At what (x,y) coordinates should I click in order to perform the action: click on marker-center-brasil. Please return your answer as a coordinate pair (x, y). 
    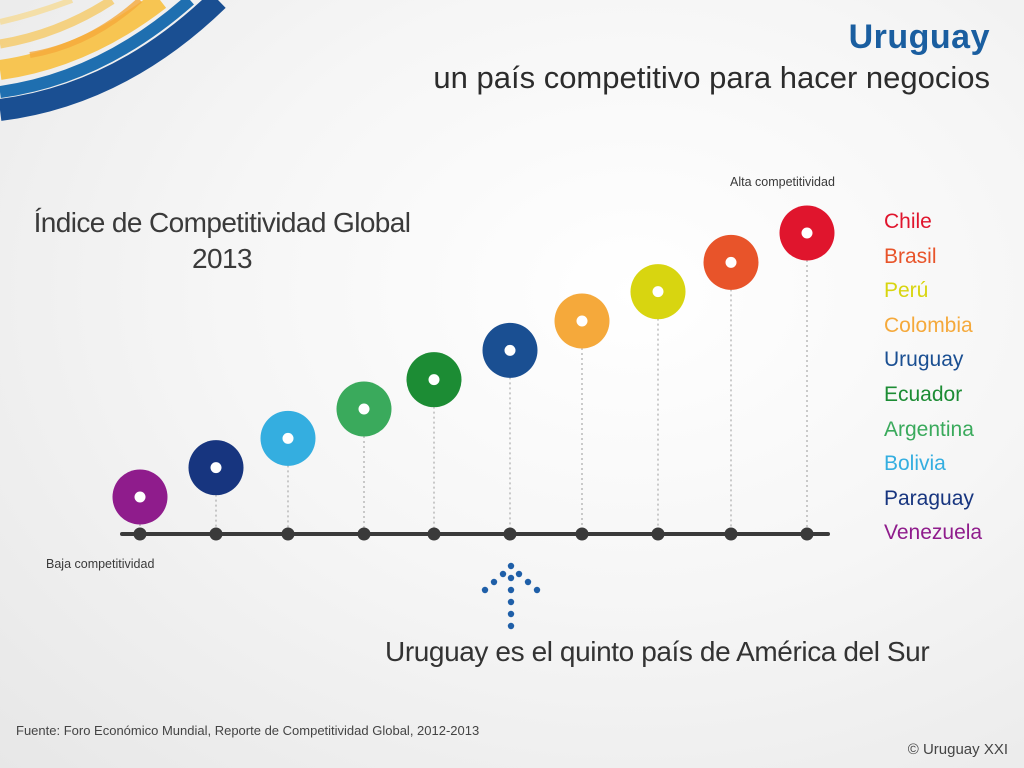
    Looking at the image, I should click on (731, 262).